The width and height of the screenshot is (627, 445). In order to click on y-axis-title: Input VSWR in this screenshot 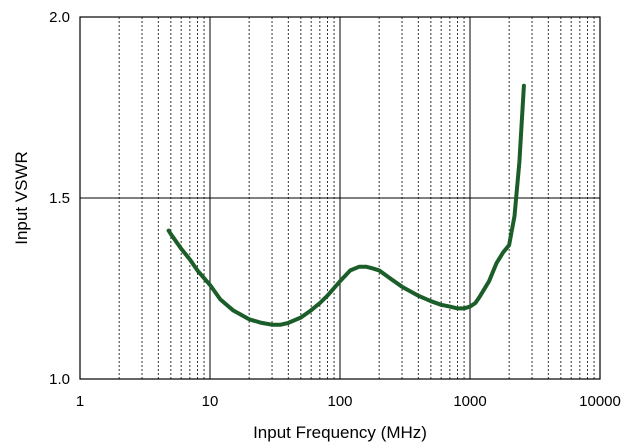, I will do `click(21, 198)`.